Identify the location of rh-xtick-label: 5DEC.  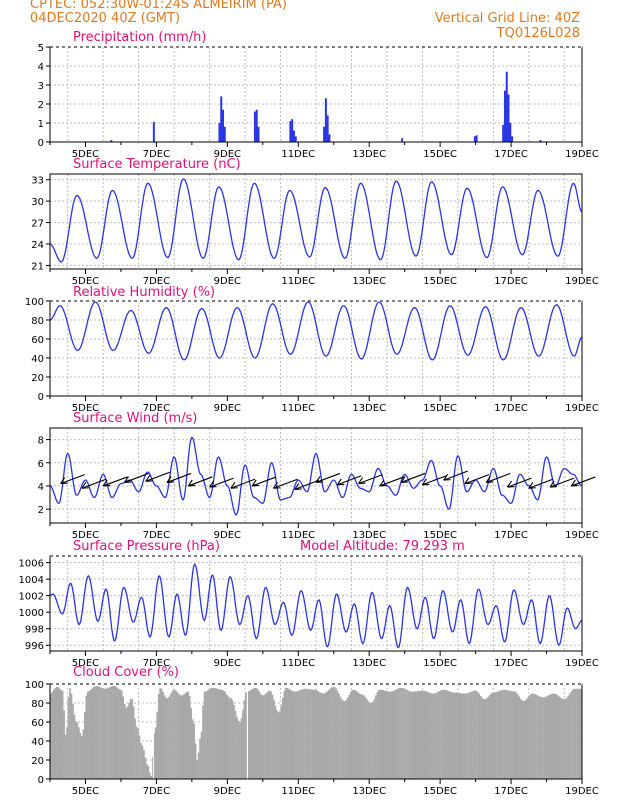
(85, 408).